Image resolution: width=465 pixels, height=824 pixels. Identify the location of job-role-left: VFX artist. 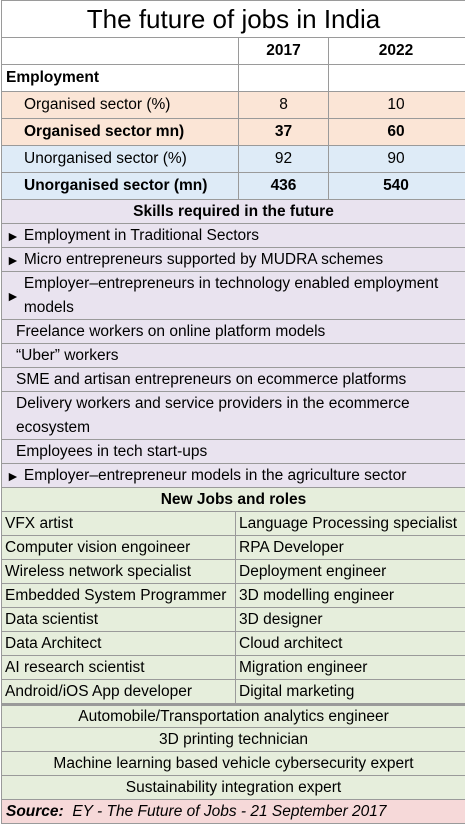
(119, 523).